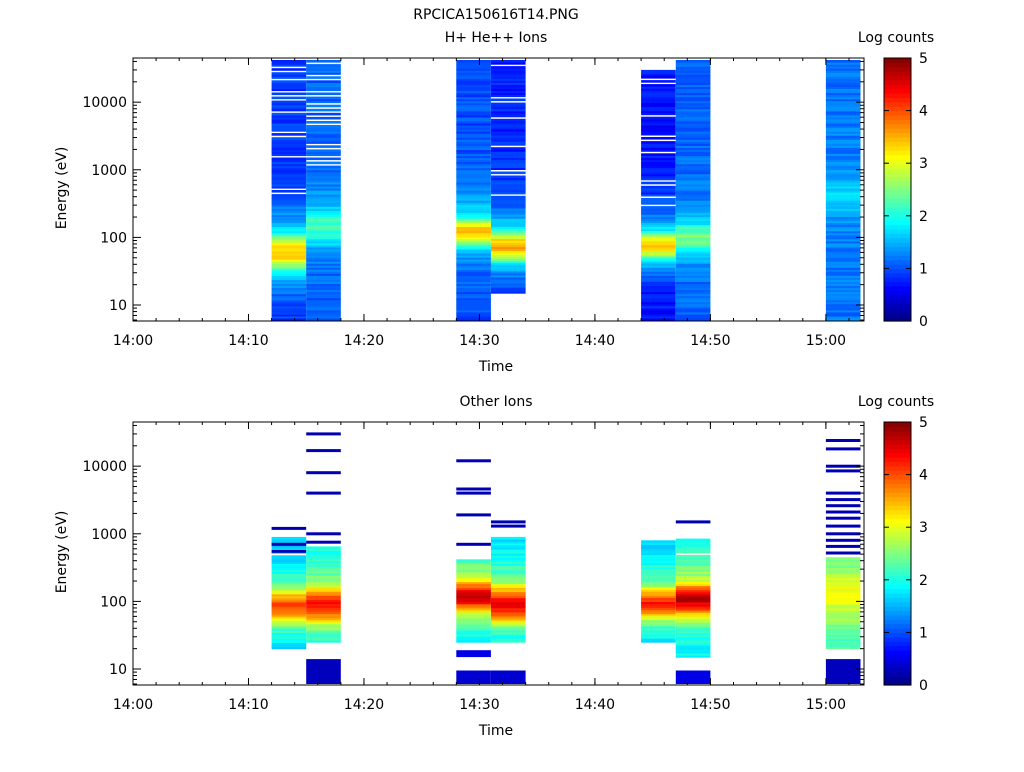 This screenshot has height=772, width=1024. I want to click on y-tick-label: 100, so click(113, 238).